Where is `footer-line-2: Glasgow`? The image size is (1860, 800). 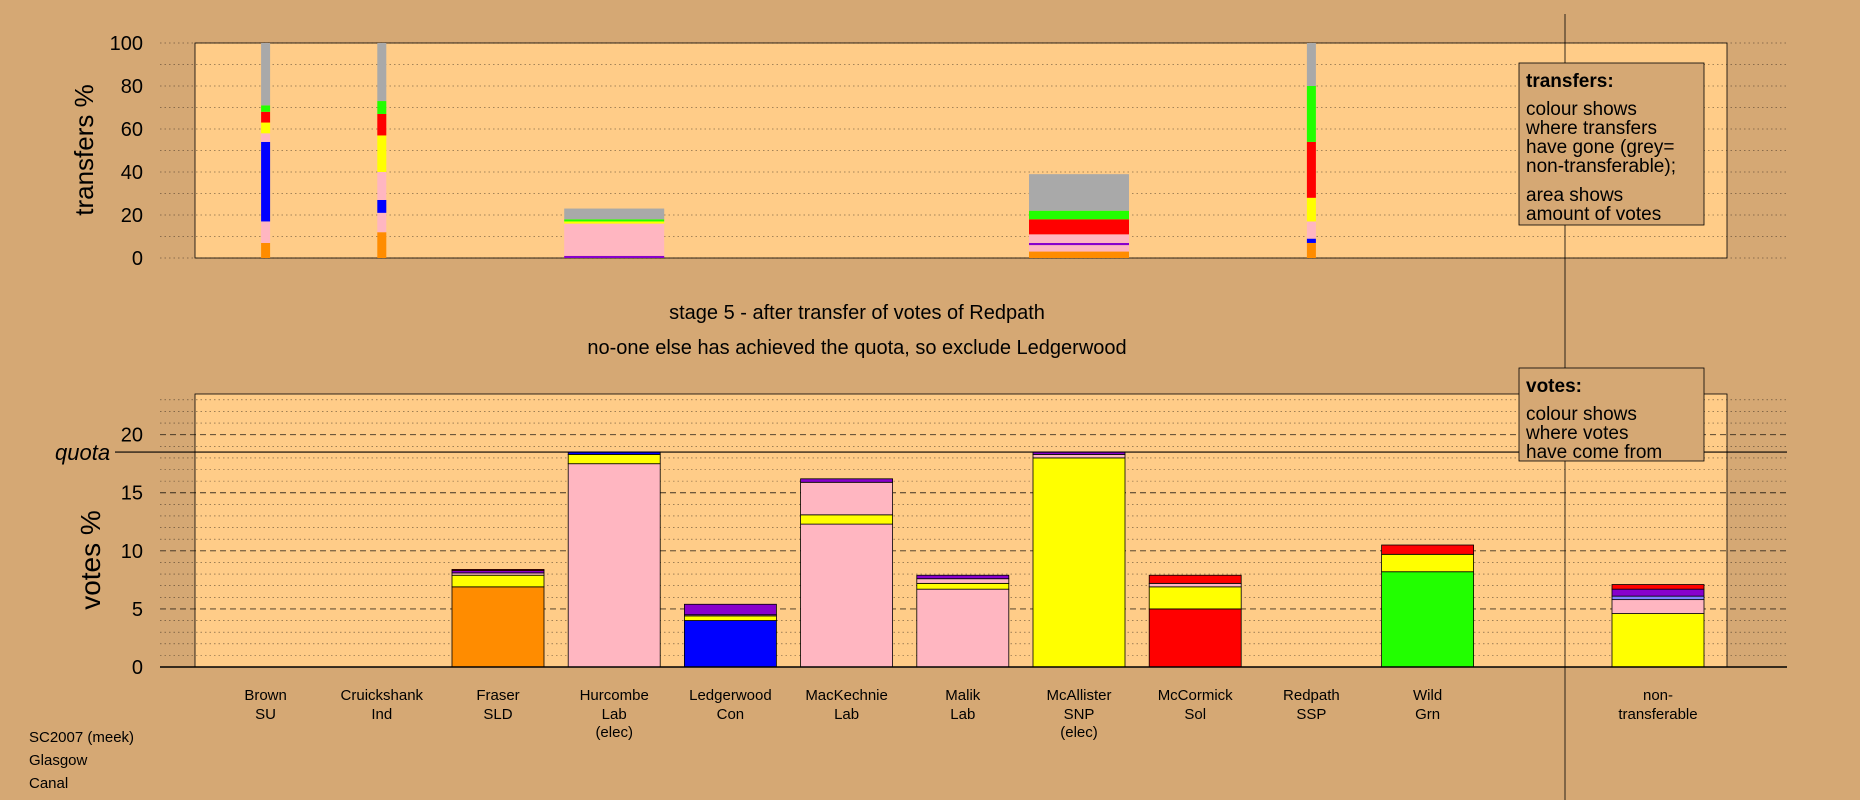 footer-line-2: Glasgow is located at coordinates (58, 760).